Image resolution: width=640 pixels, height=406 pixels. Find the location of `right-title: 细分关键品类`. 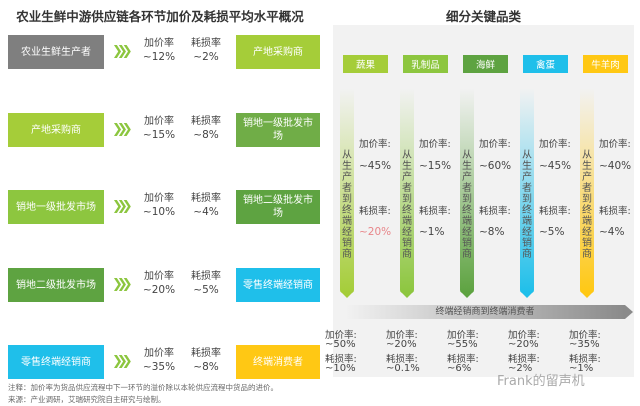

right-title: 细分关键品类 is located at coordinates (483, 16).